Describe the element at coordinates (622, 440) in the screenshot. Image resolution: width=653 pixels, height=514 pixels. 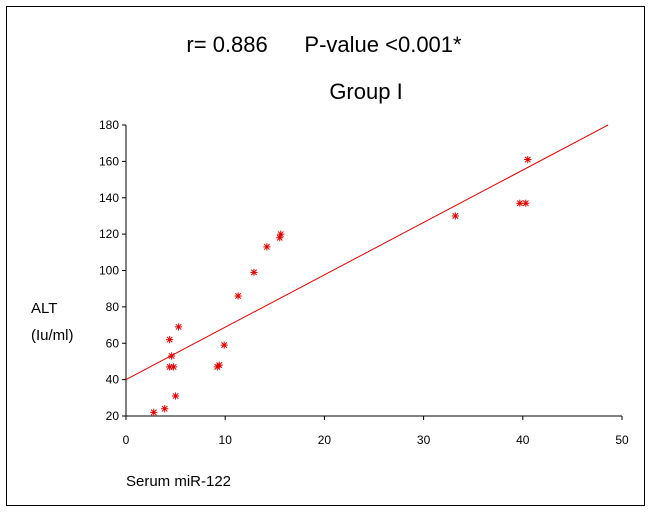
I see `x-tick-label: 50` at that location.